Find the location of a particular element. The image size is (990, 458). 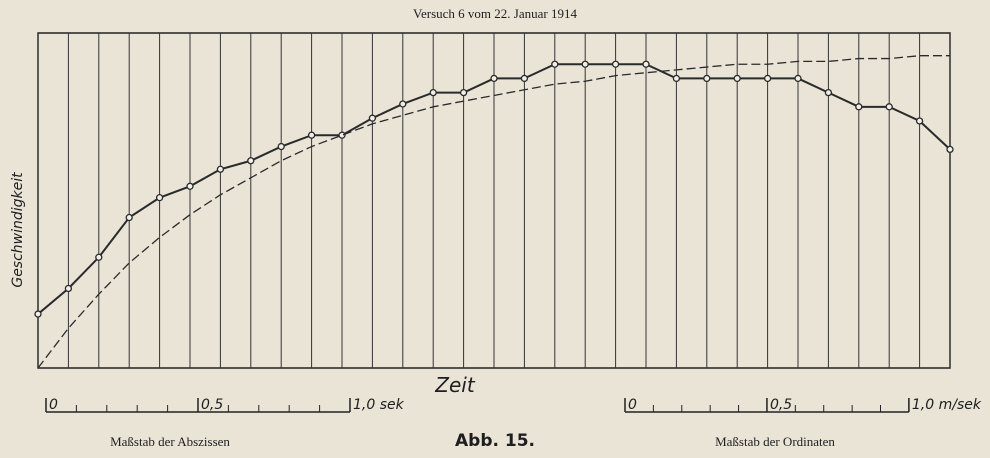

chart-title: Versuch 6 vom 22. Januar 1914 is located at coordinates (495, 13).